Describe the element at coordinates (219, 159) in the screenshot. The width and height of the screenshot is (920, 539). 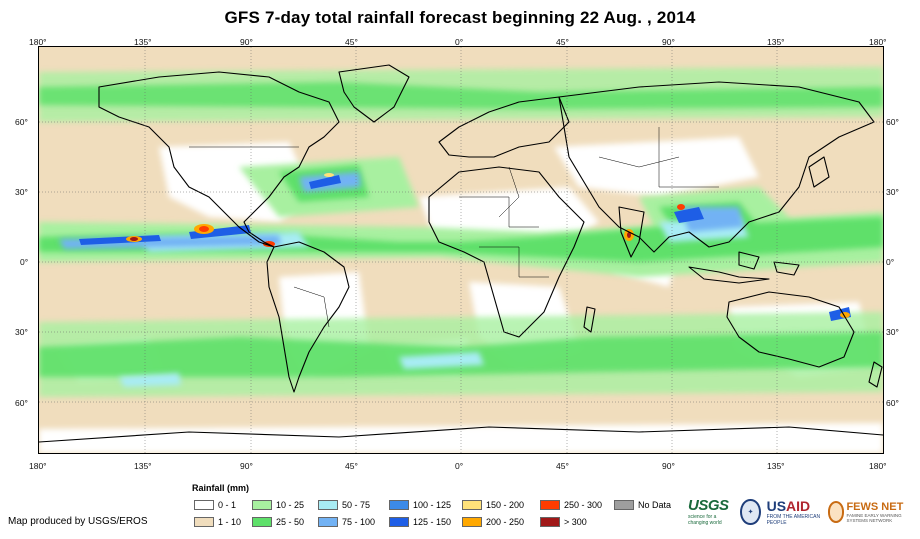
I see `north-america-outline` at that location.